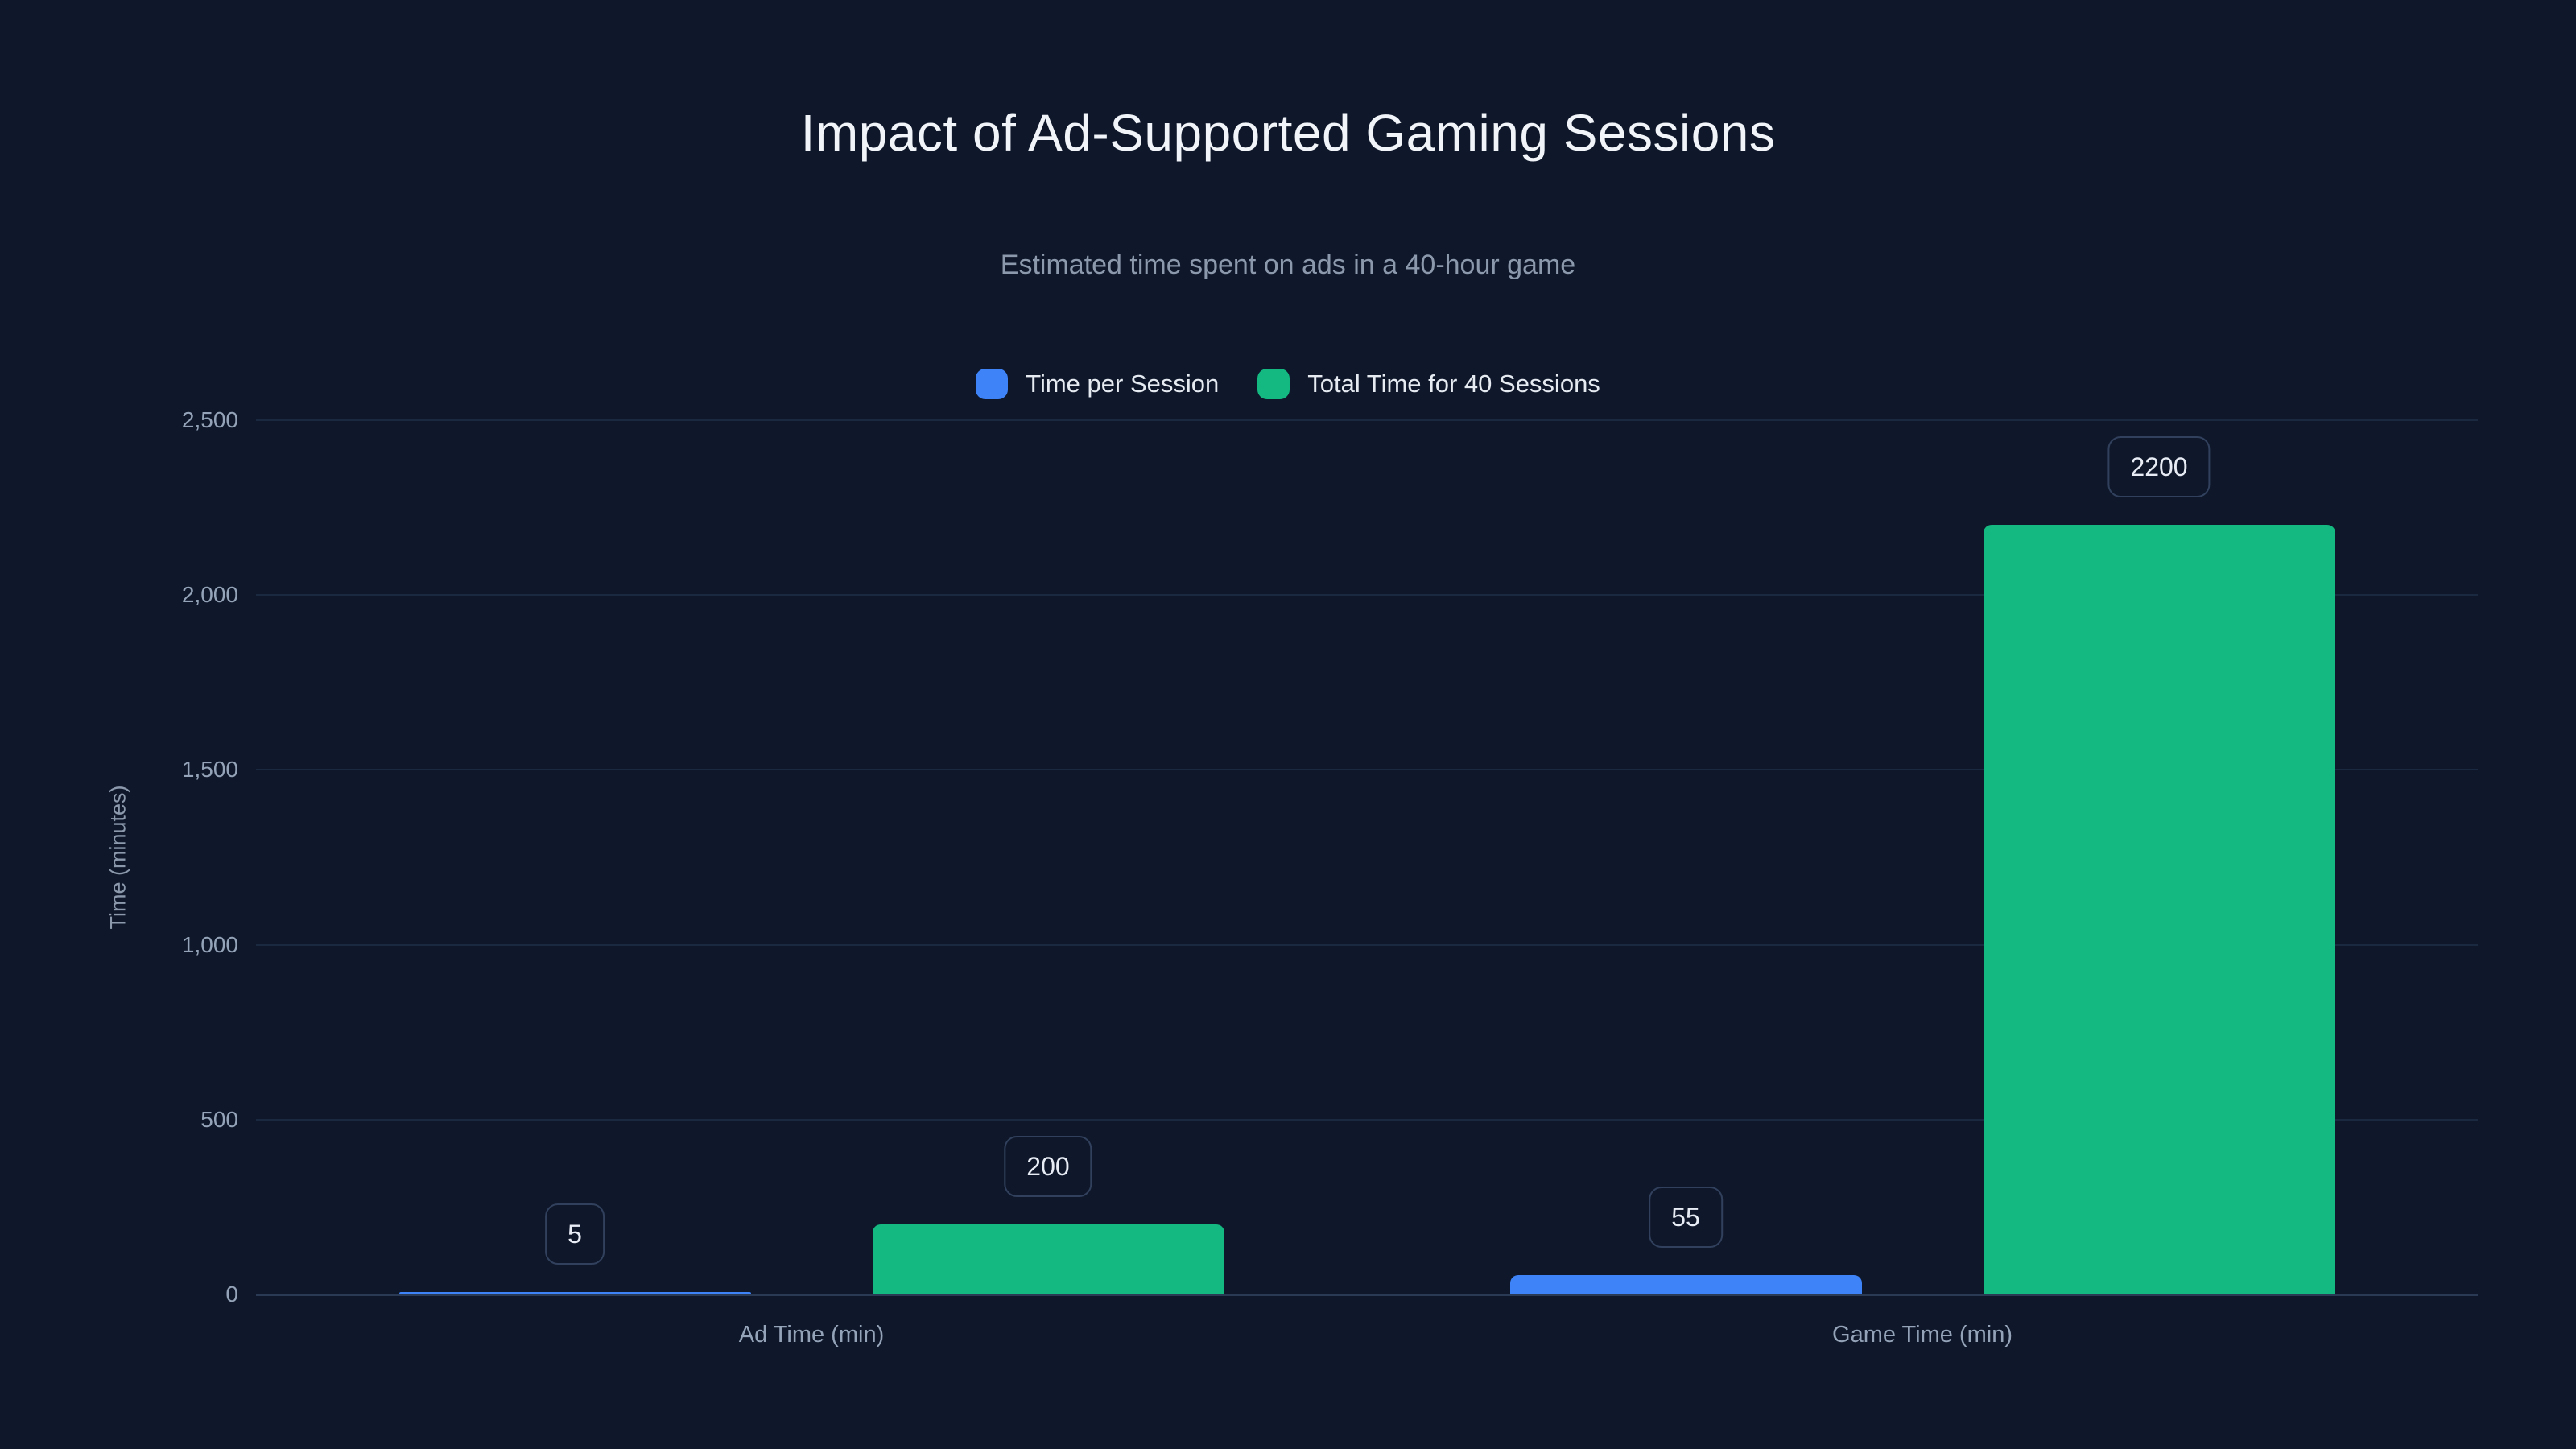 The height and width of the screenshot is (1449, 2576). Describe the element at coordinates (2159, 909) in the screenshot. I see `bar-total-time-for-40-sessions-game-time-min` at that location.